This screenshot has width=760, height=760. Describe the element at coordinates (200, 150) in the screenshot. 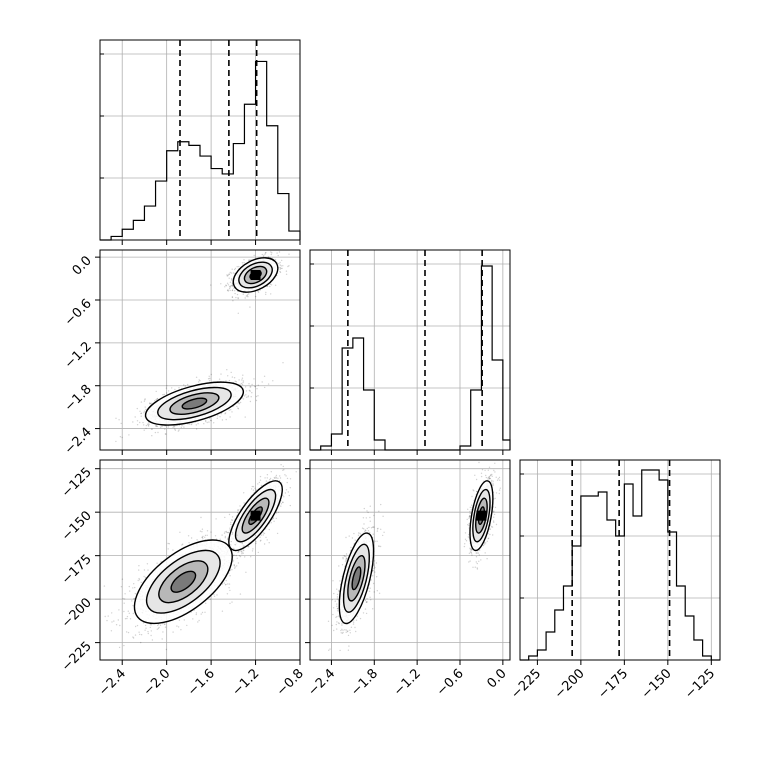

I see `histogram-series` at that location.